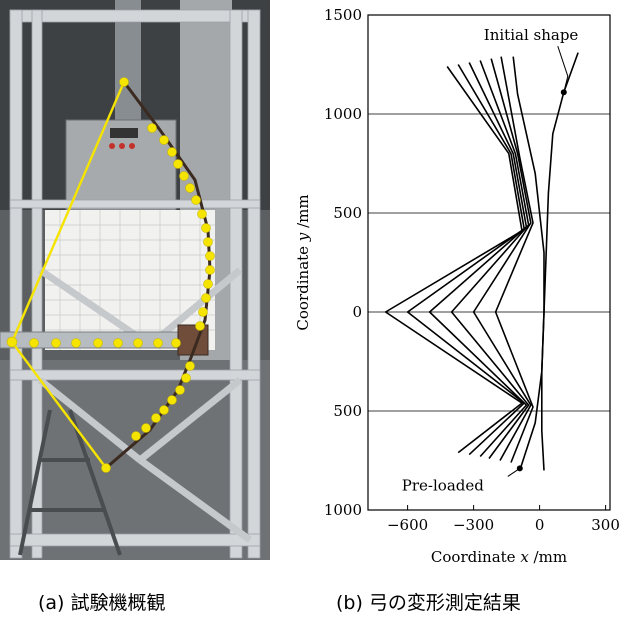 The width and height of the screenshot is (632, 617). Describe the element at coordinates (357, 312) in the screenshot. I see `y-tick-label: 0` at that location.